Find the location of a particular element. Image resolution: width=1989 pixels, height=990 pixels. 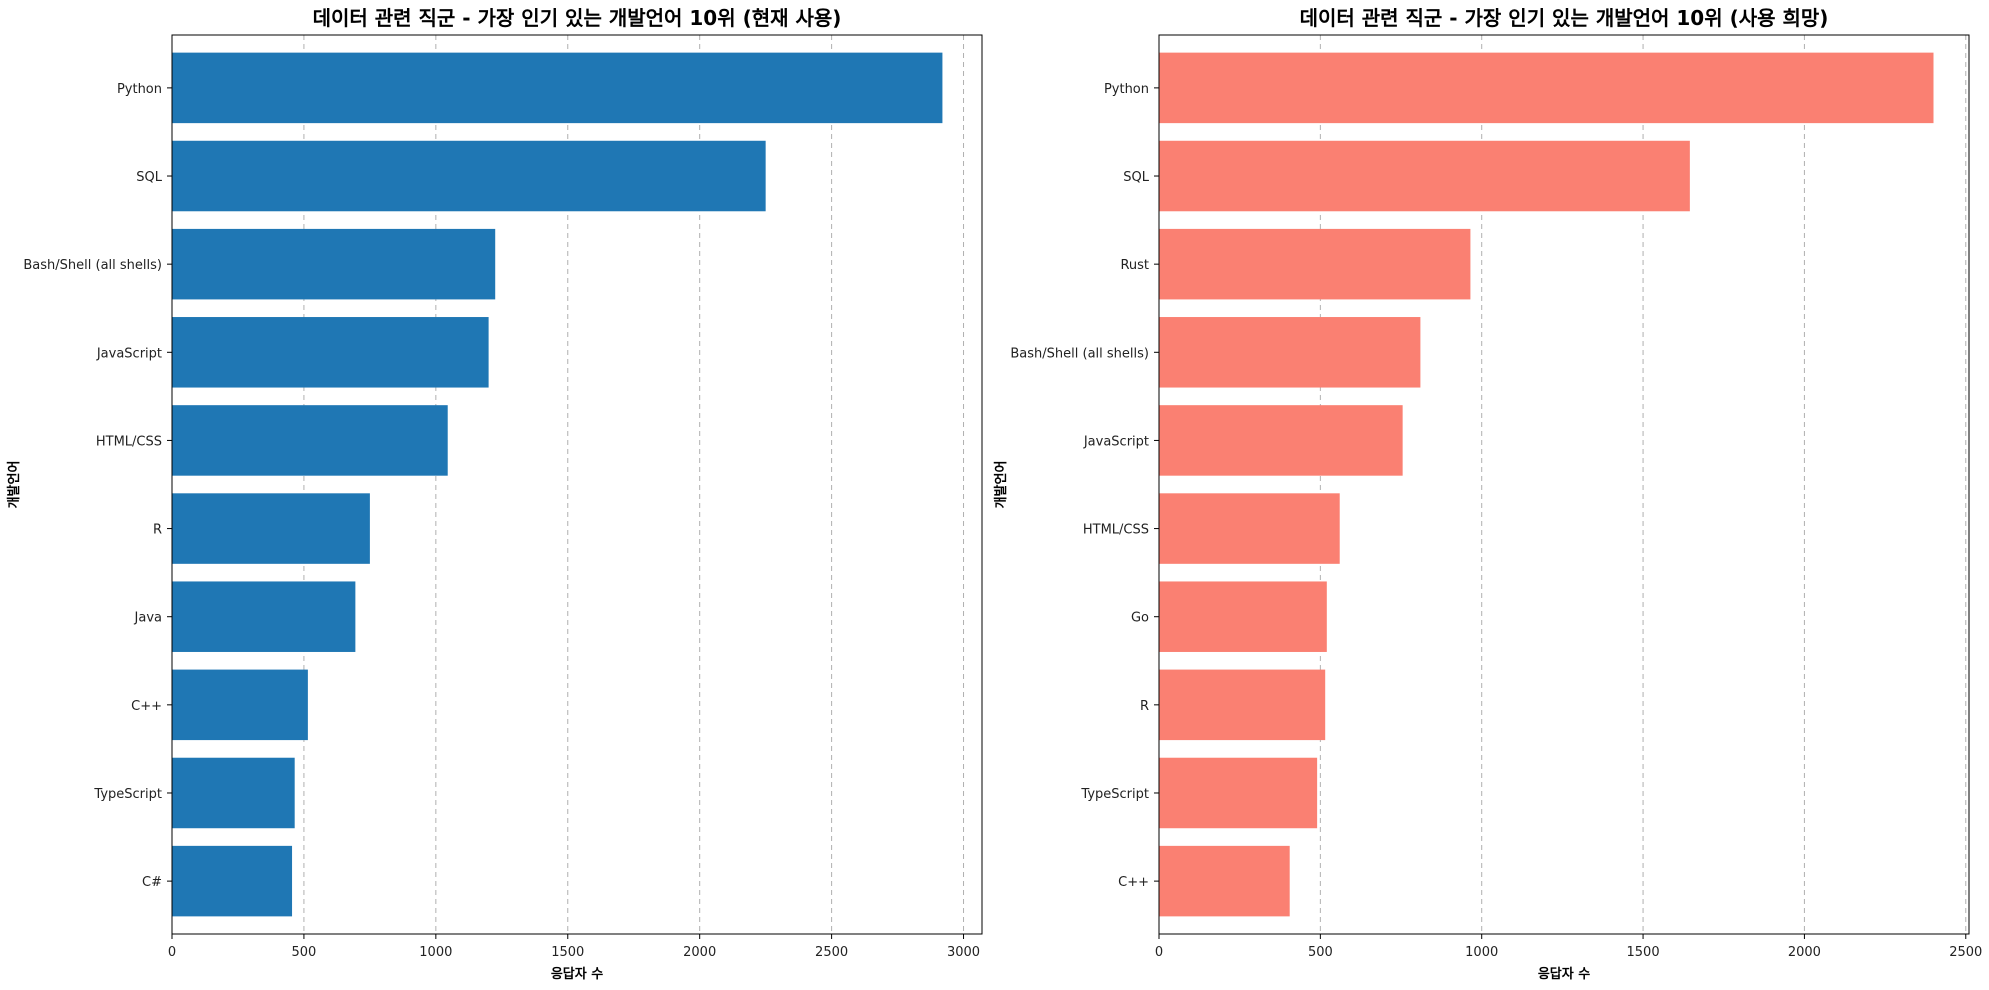

chart-title: 데이터 관련 직군 - 가장 인기 있는 개발언어 10위 (사용 희망) is located at coordinates (1564, 18).